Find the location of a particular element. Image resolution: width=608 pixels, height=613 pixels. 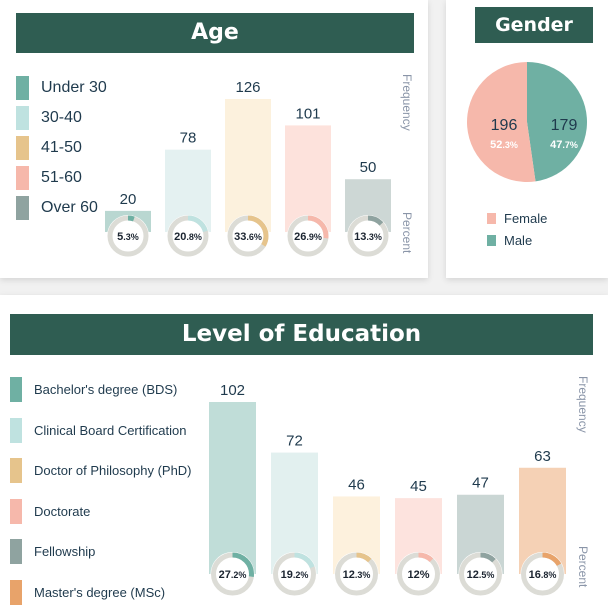

legend-item-30-40: 30-40 is located at coordinates (49, 118).